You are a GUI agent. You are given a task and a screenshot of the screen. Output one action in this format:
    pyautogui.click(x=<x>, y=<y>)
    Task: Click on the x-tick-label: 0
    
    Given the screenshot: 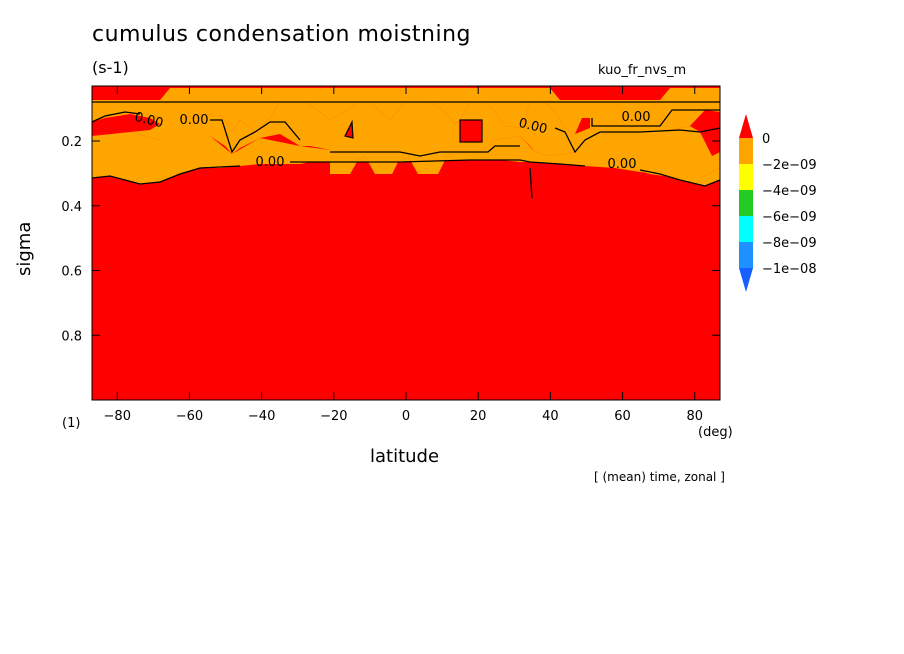 What is the action you would take?
    pyautogui.click(x=406, y=416)
    